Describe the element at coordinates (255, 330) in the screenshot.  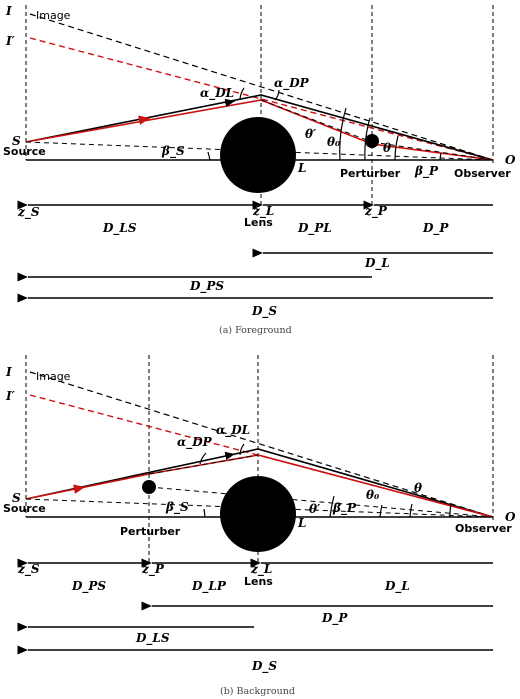
I see `caption-foreground: (a) Foreground` at that location.